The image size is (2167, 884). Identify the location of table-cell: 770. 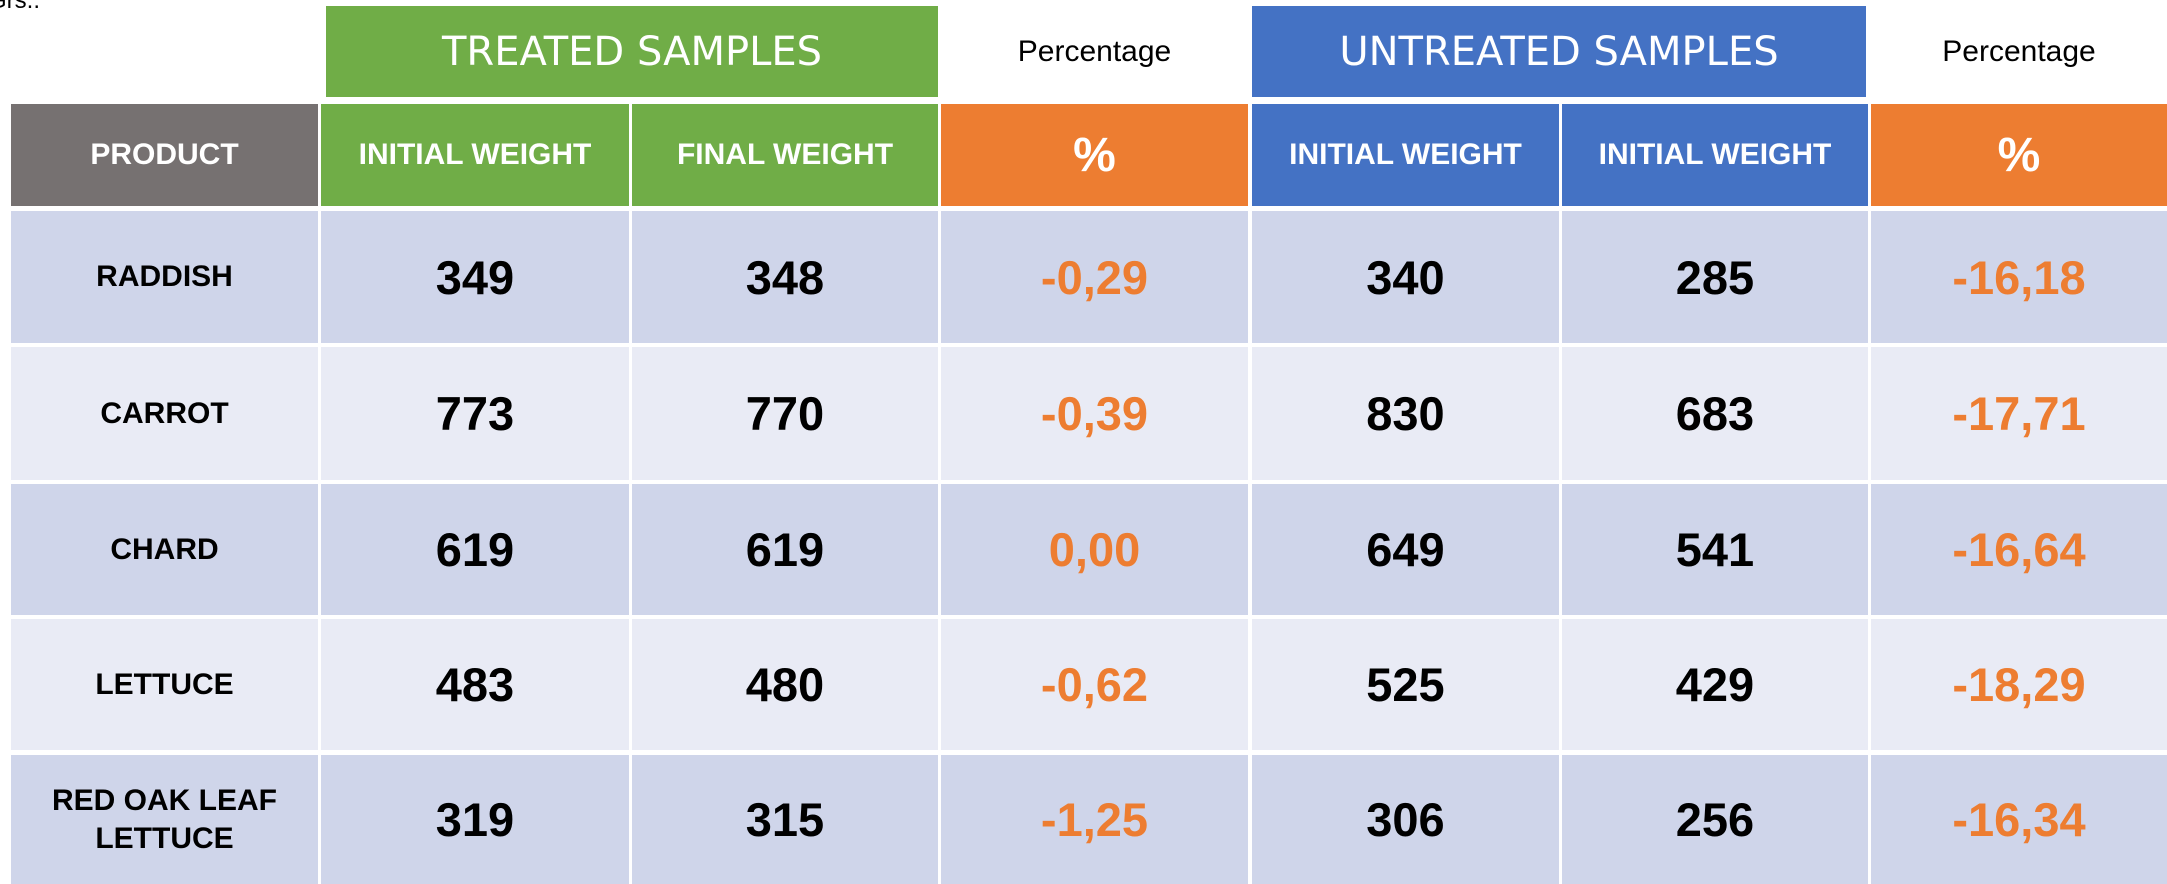
(785, 413).